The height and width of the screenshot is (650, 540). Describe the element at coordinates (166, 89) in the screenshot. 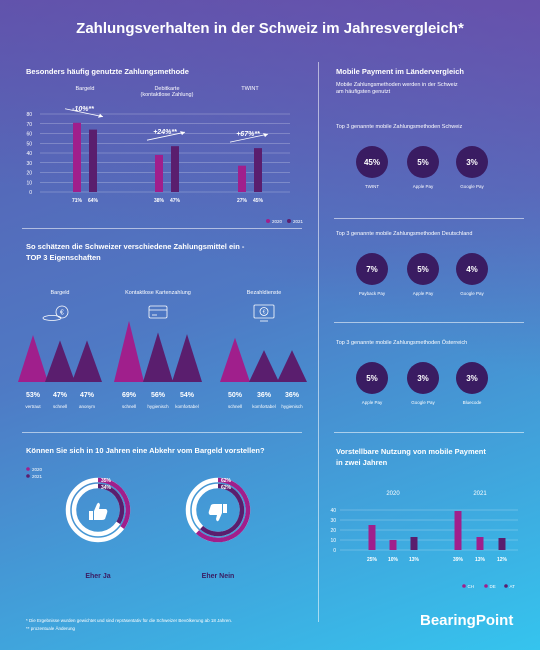

I see `category-label: Debitkarte` at that location.